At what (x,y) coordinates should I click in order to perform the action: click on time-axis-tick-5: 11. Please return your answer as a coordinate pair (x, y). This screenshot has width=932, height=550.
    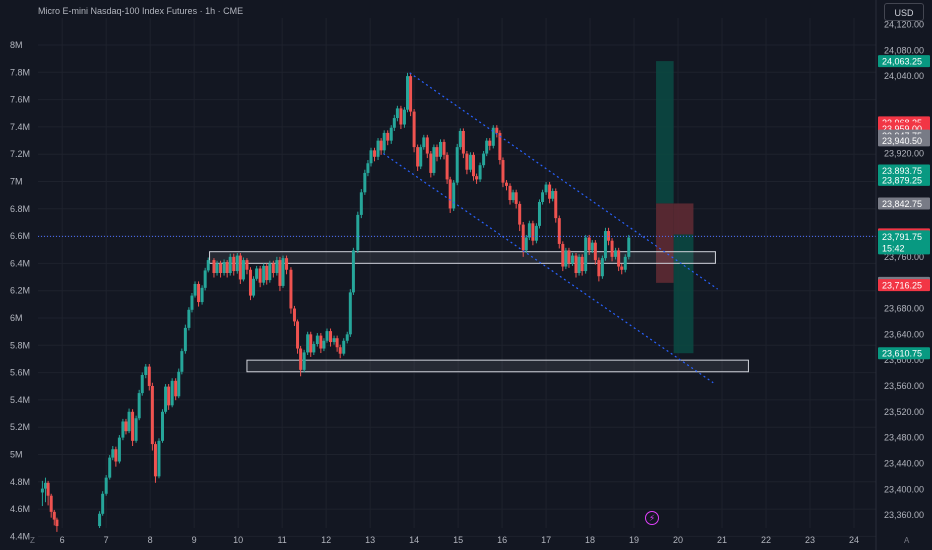
    Looking at the image, I should click on (281, 540).